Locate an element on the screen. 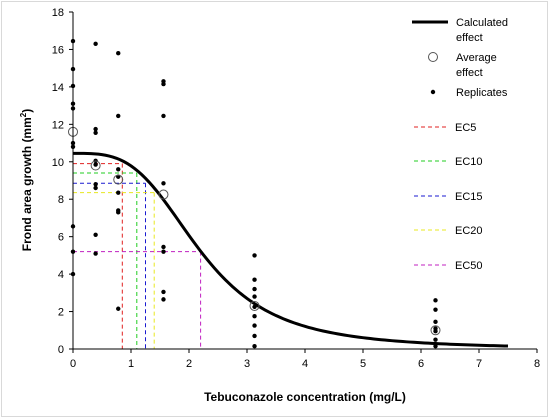  y-tick-label: 2 is located at coordinates (61, 313).